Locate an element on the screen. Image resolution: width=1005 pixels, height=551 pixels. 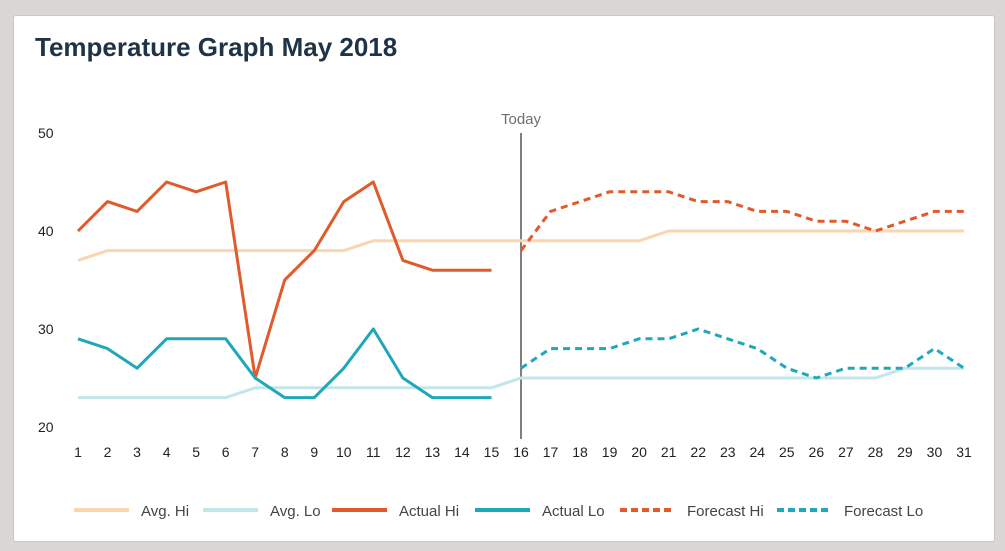
x-tick-label: 1 is located at coordinates (78, 452).